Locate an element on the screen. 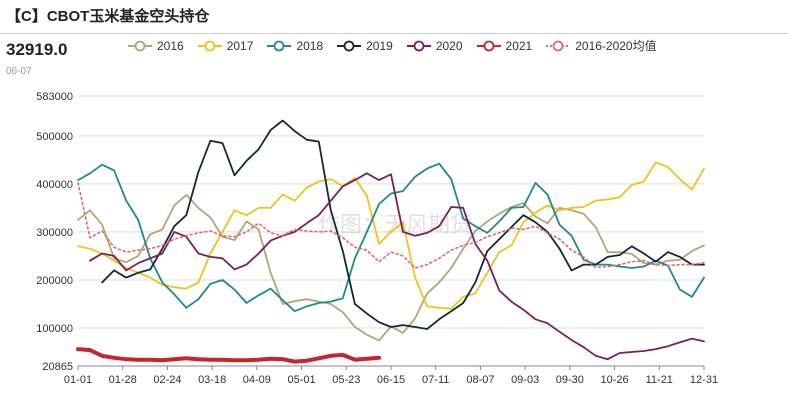 The height and width of the screenshot is (401, 788). legend-label: 2017 is located at coordinates (240, 45).